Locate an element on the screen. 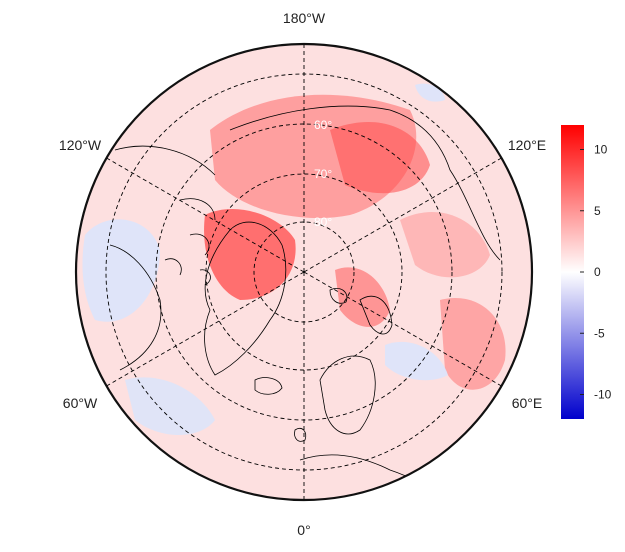 The height and width of the screenshot is (552, 625). warm-patch-barents is located at coordinates (362, 297).